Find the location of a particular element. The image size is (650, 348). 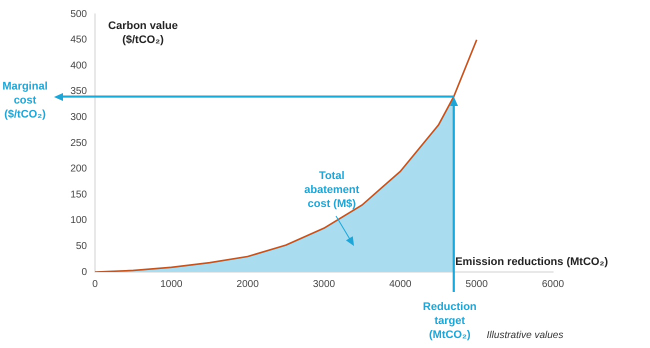

text: Illustrative values is located at coordinates (525, 335).